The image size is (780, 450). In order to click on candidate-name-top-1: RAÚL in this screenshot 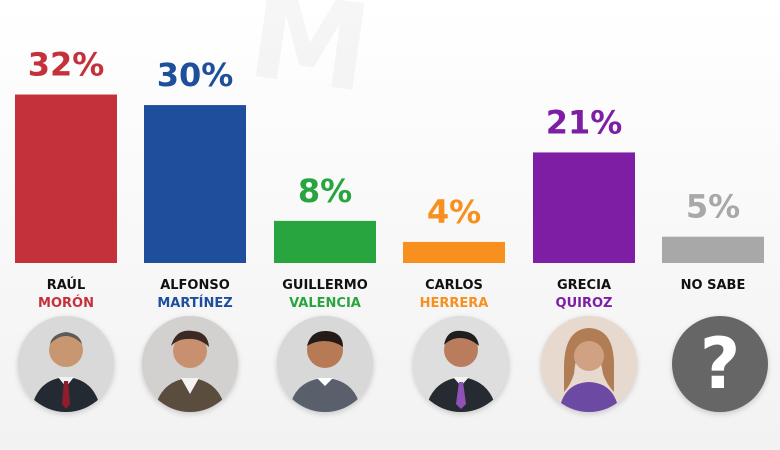, I will do `click(66, 285)`.